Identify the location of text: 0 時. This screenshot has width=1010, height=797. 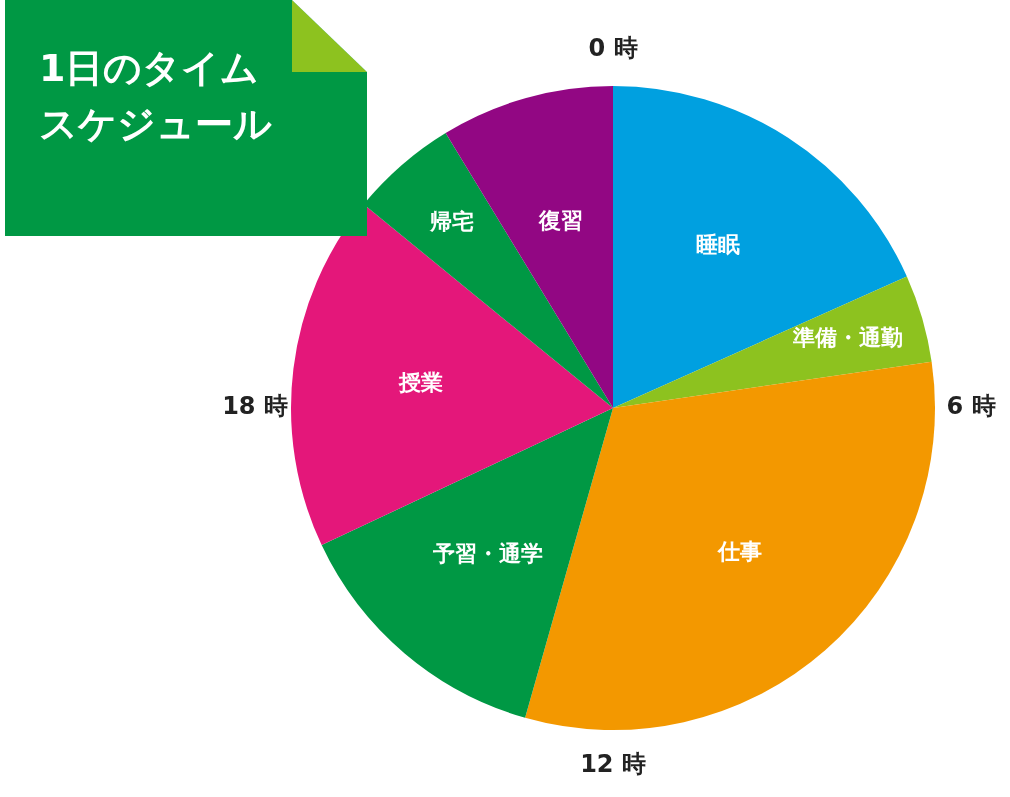
(613, 48).